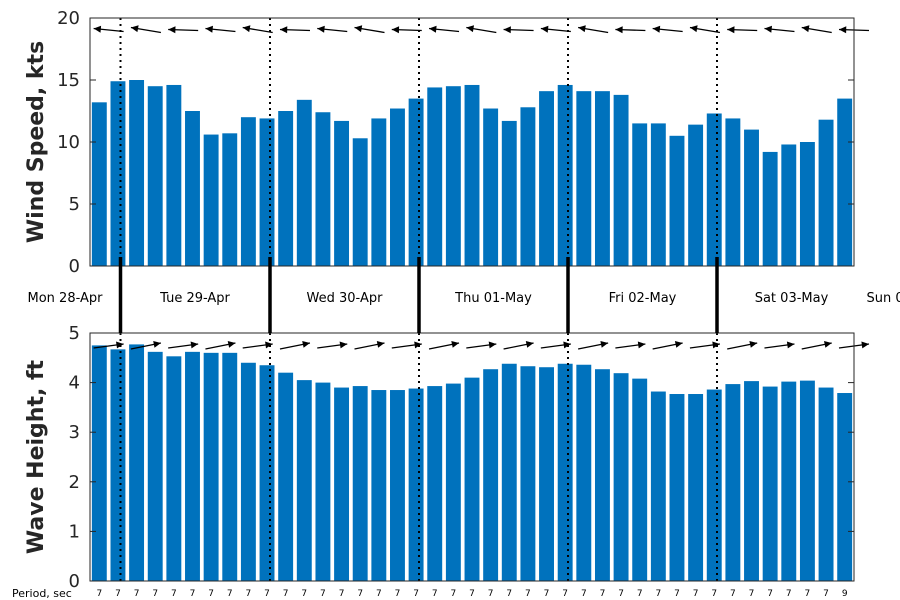 Image resolution: width=900 pixels, height=600 pixels. I want to click on period-title: Period, sec, so click(42, 593).